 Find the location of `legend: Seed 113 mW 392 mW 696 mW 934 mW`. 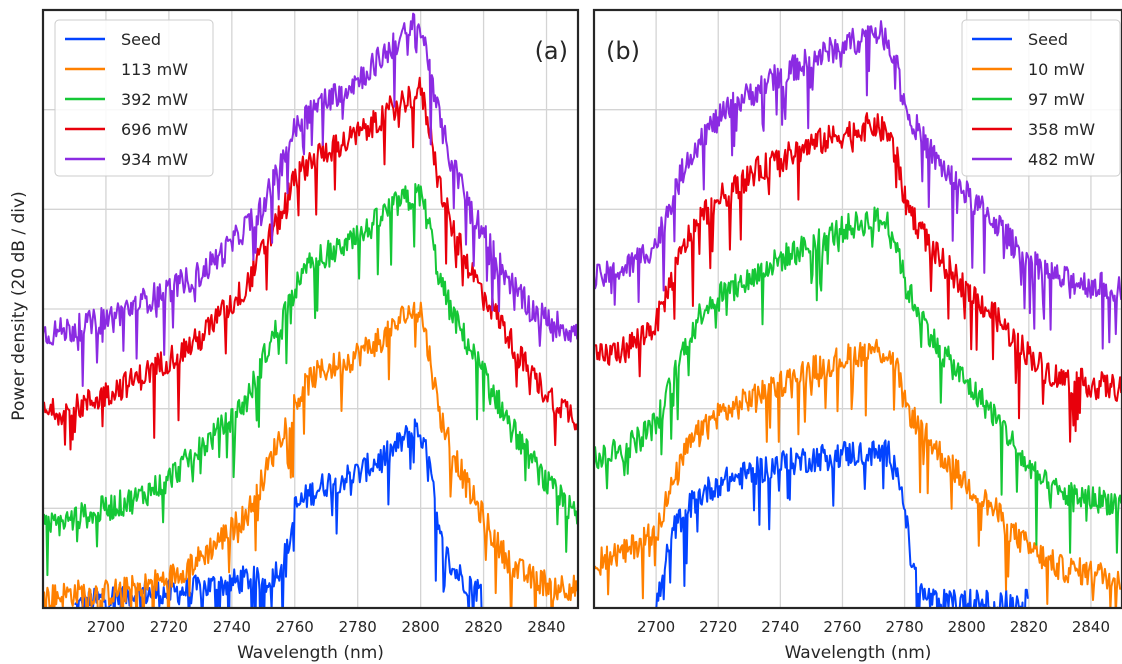

legend: Seed 113 mW 392 mW 696 mW 934 mW is located at coordinates (134, 98).